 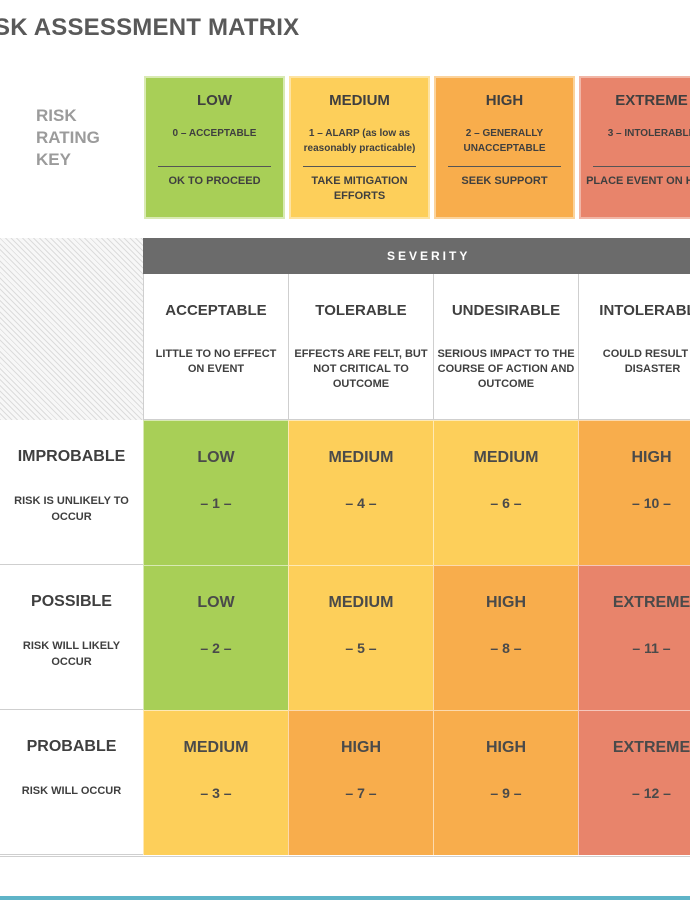 I want to click on cell-number: – 8 –, so click(x=506, y=648).